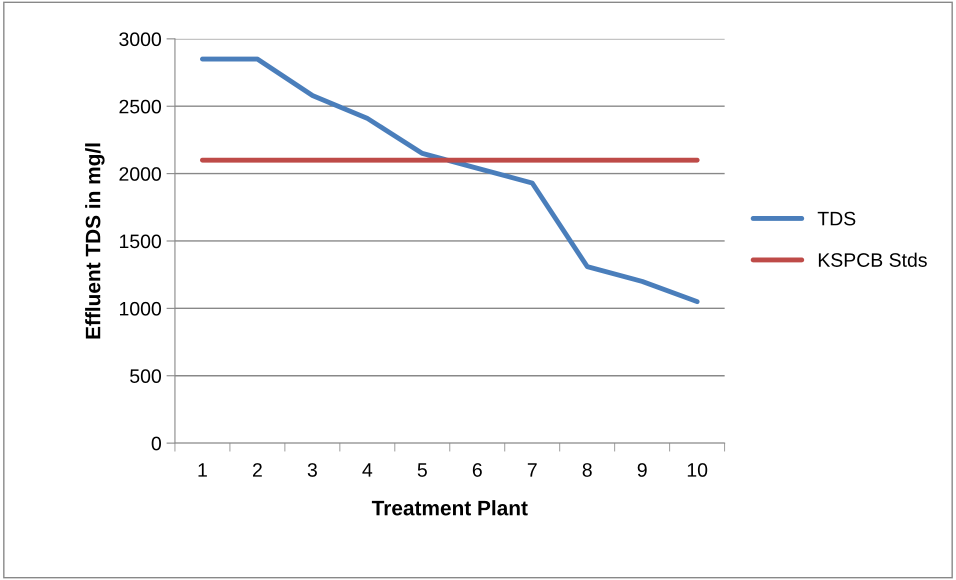  Describe the element at coordinates (312, 470) in the screenshot. I see `x-tick-label: 3` at that location.